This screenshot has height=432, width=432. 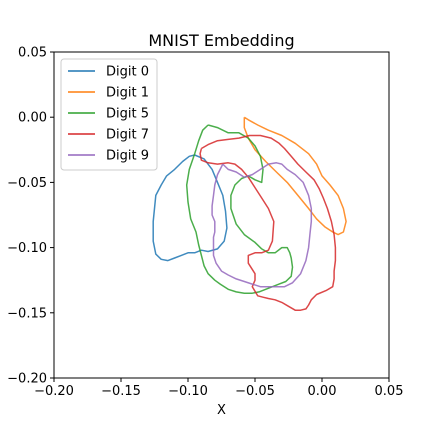 What do you see at coordinates (389, 391) in the screenshot?
I see `x-tick-label: 0.05` at bounding box center [389, 391].